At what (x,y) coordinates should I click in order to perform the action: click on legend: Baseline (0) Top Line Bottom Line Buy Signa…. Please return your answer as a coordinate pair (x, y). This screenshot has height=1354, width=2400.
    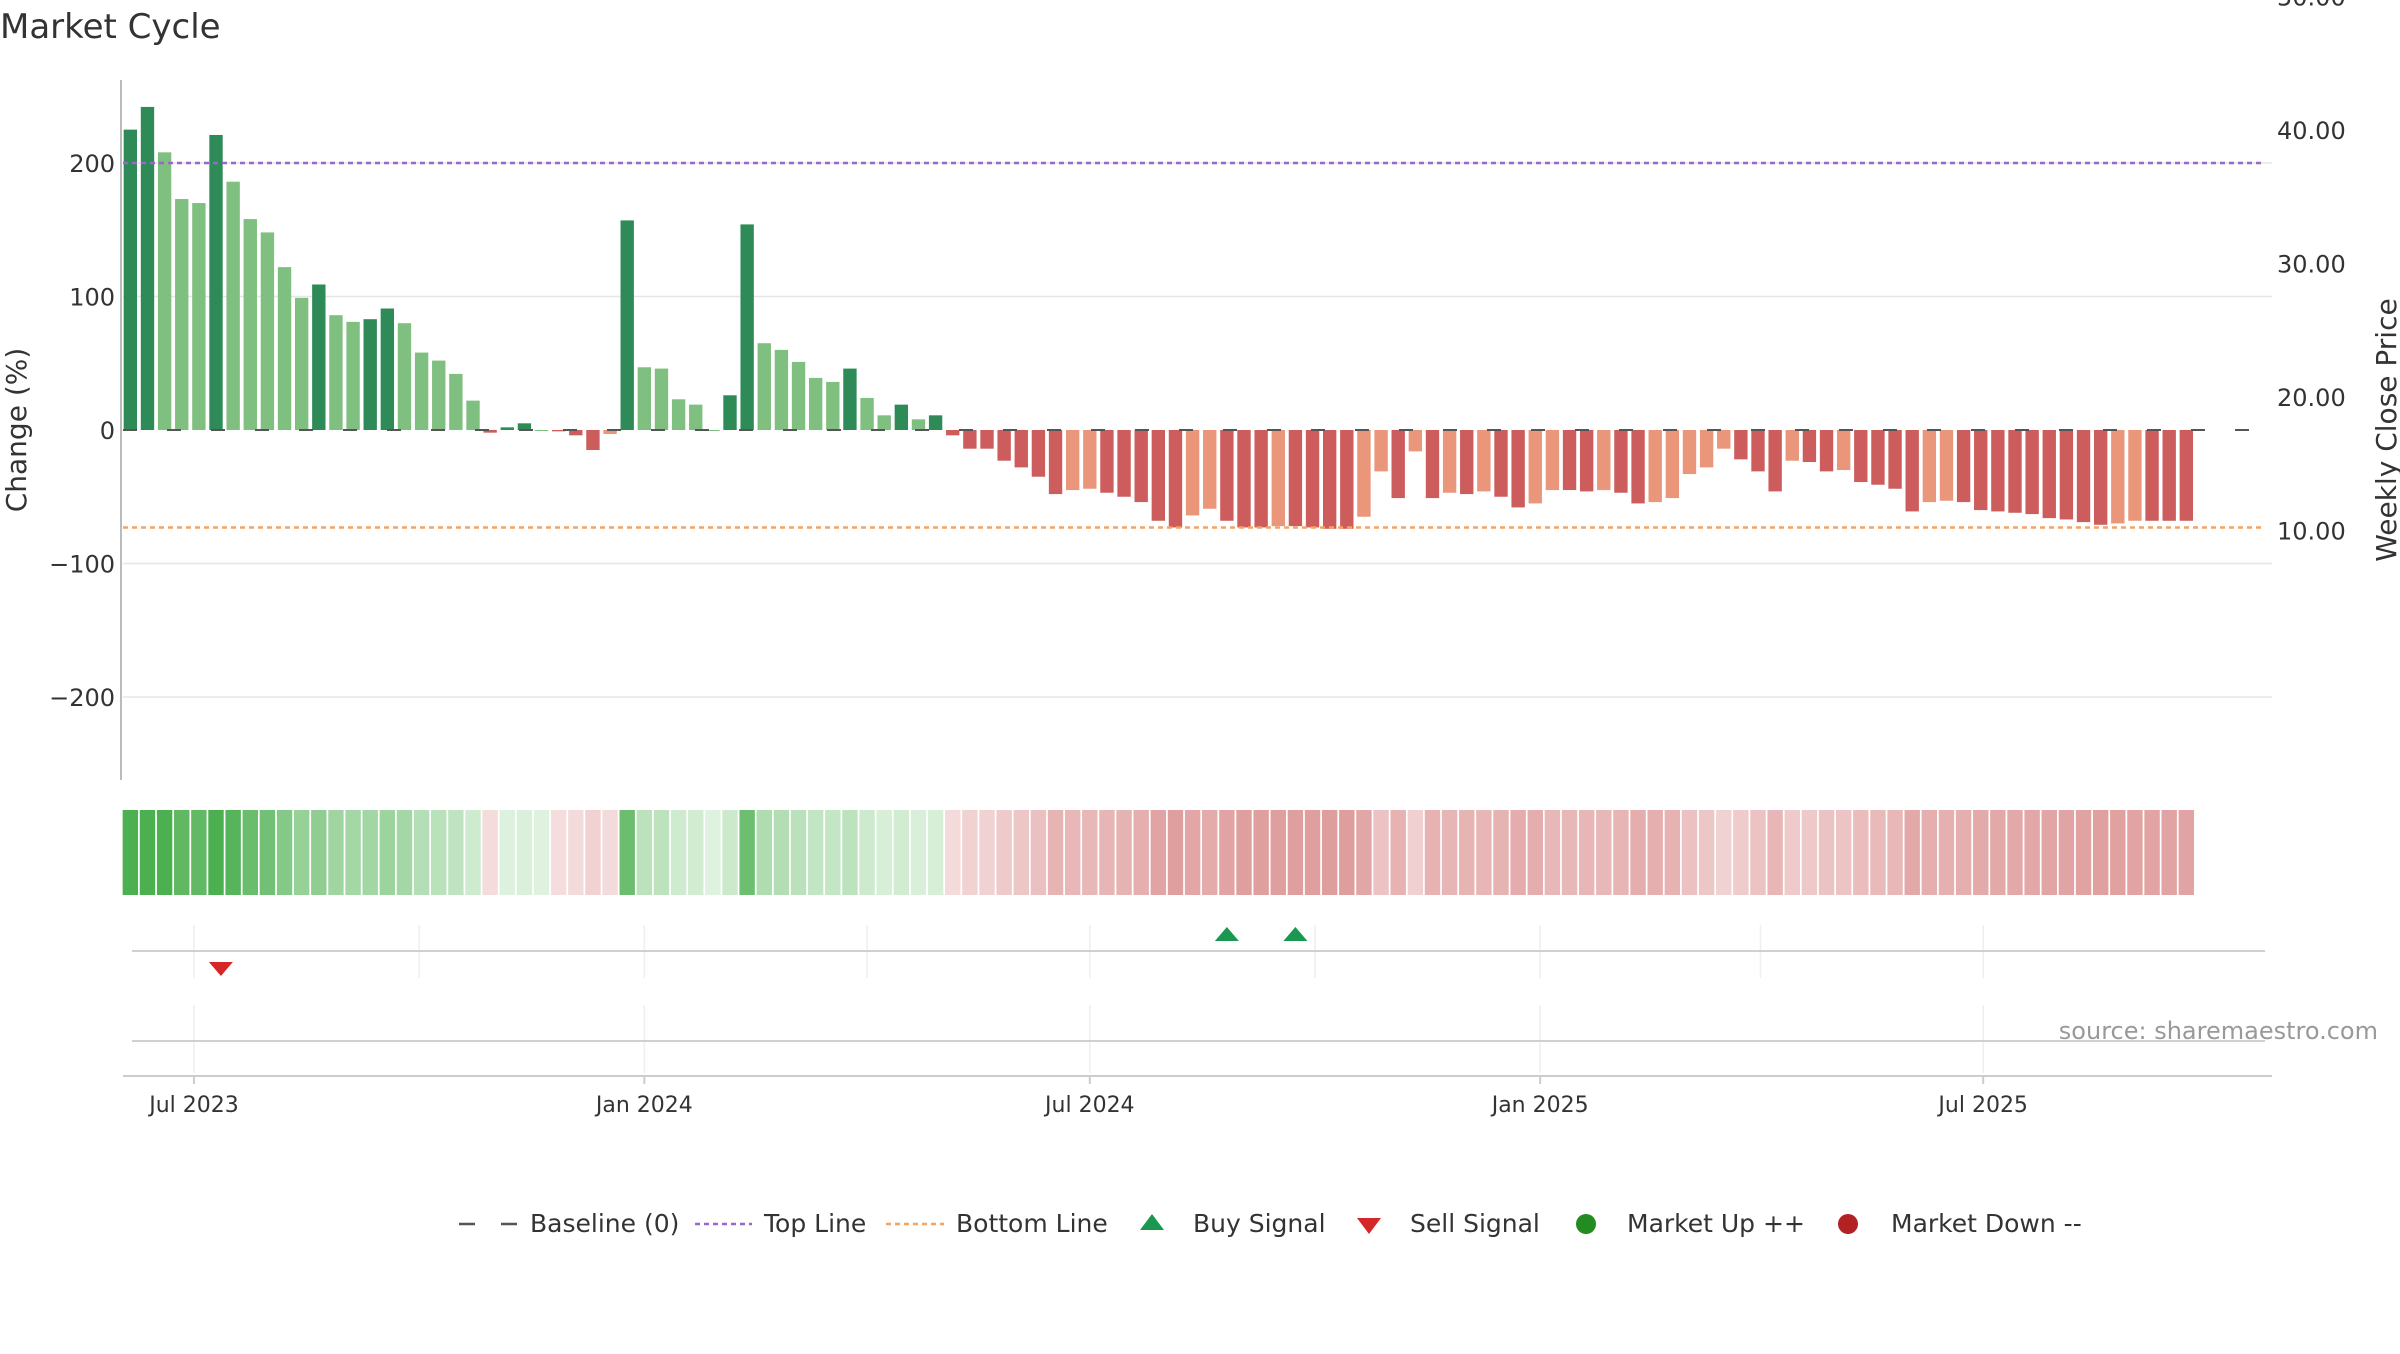
    Looking at the image, I should click on (1270, 1223).